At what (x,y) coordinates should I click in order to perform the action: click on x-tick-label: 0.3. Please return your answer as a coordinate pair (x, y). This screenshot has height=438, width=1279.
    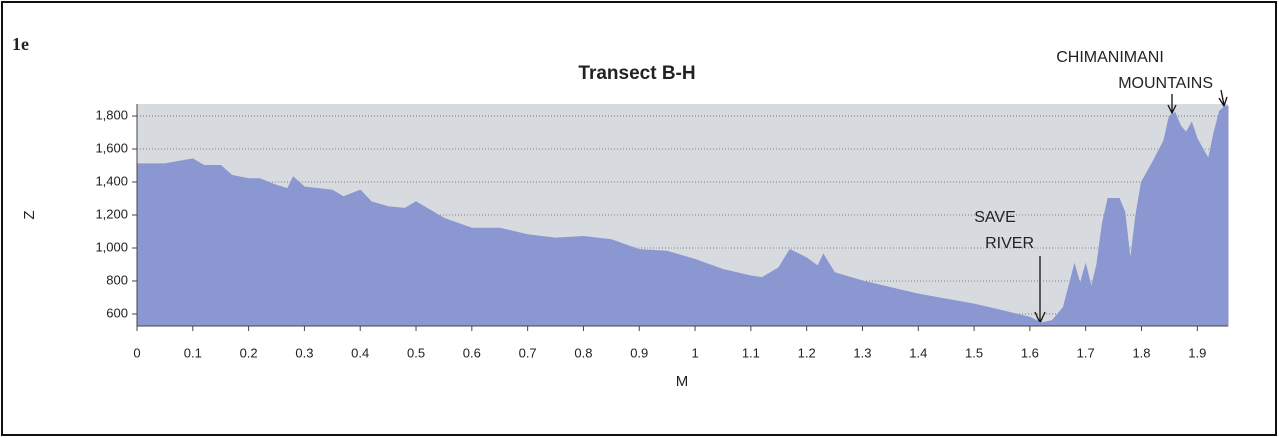
    Looking at the image, I should click on (304, 352).